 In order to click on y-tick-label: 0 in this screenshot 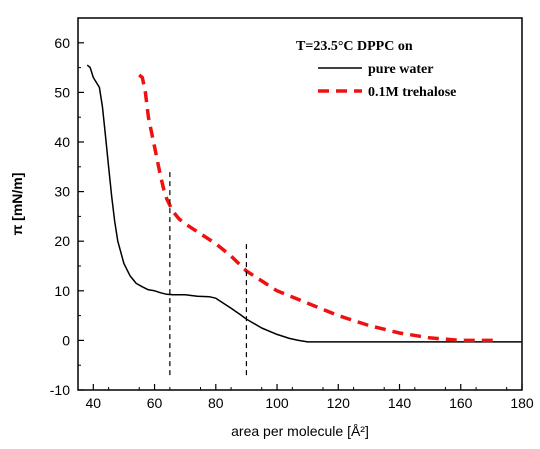, I will do `click(66, 340)`.